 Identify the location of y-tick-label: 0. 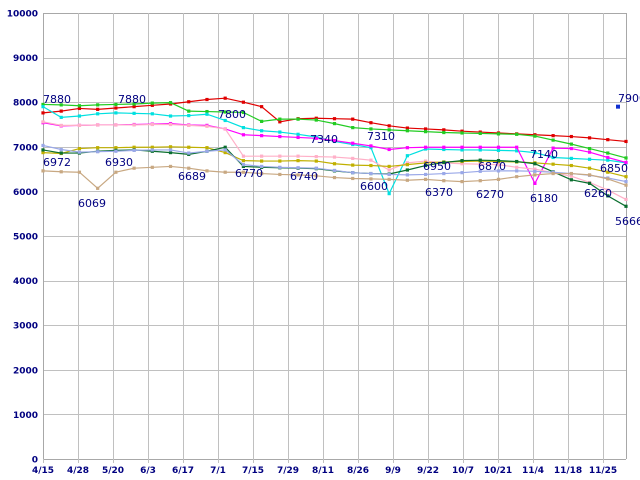
(35, 461).